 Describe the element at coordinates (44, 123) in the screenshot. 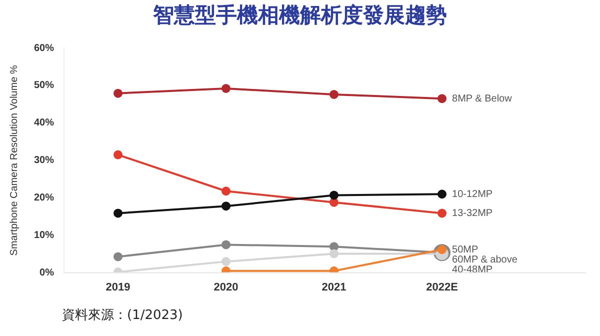

I see `y-tick-label: 40%` at that location.